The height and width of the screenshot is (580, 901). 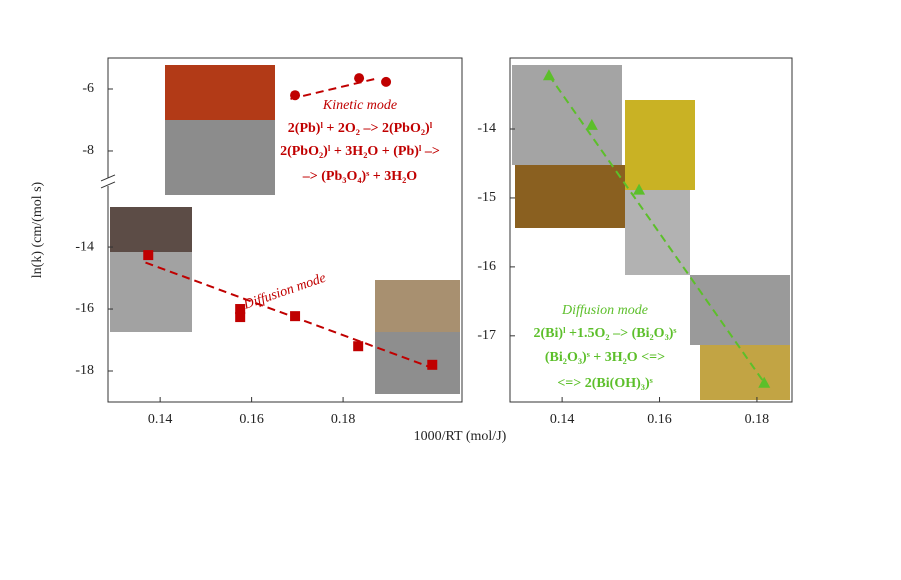 I want to click on y-tick-label: -17, so click(x=486, y=335).